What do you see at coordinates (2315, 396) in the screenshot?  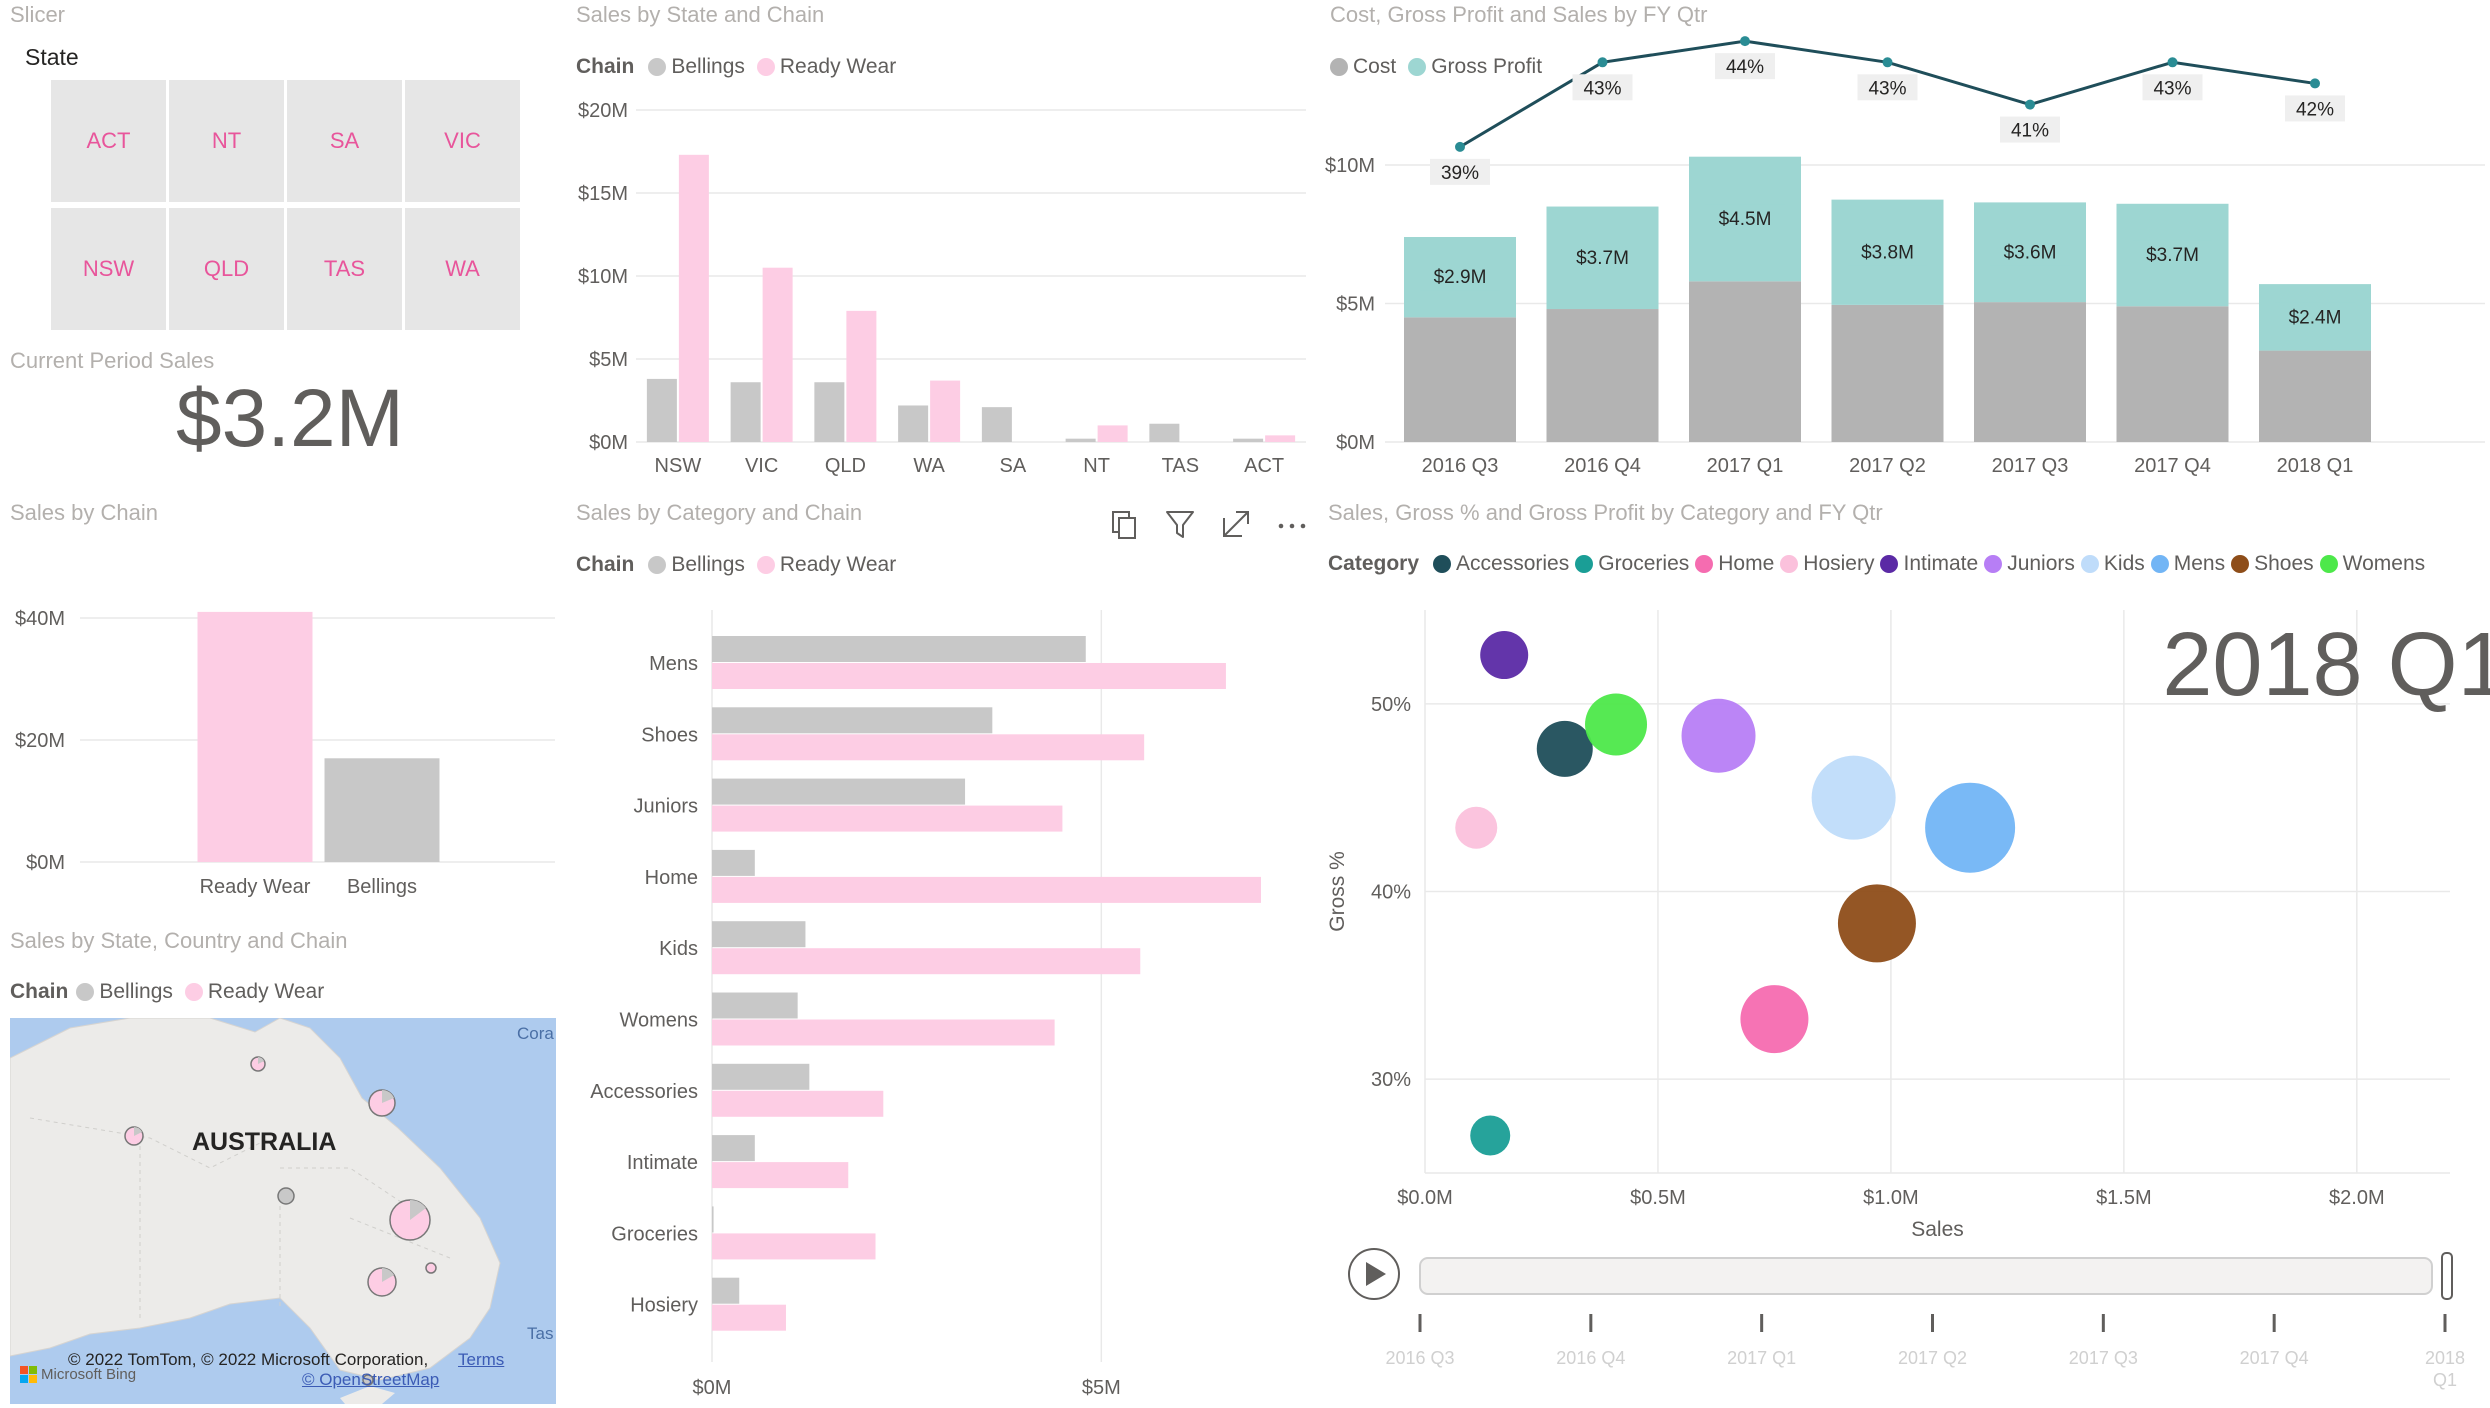 I see `bar-cost-2018-q1` at bounding box center [2315, 396].